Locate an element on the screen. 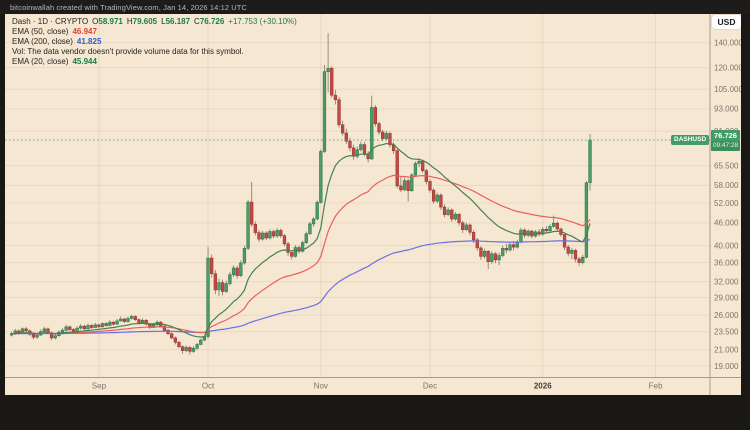 The width and height of the screenshot is (750, 430). ohlc-token-c: C76.726 is located at coordinates (209, 21).